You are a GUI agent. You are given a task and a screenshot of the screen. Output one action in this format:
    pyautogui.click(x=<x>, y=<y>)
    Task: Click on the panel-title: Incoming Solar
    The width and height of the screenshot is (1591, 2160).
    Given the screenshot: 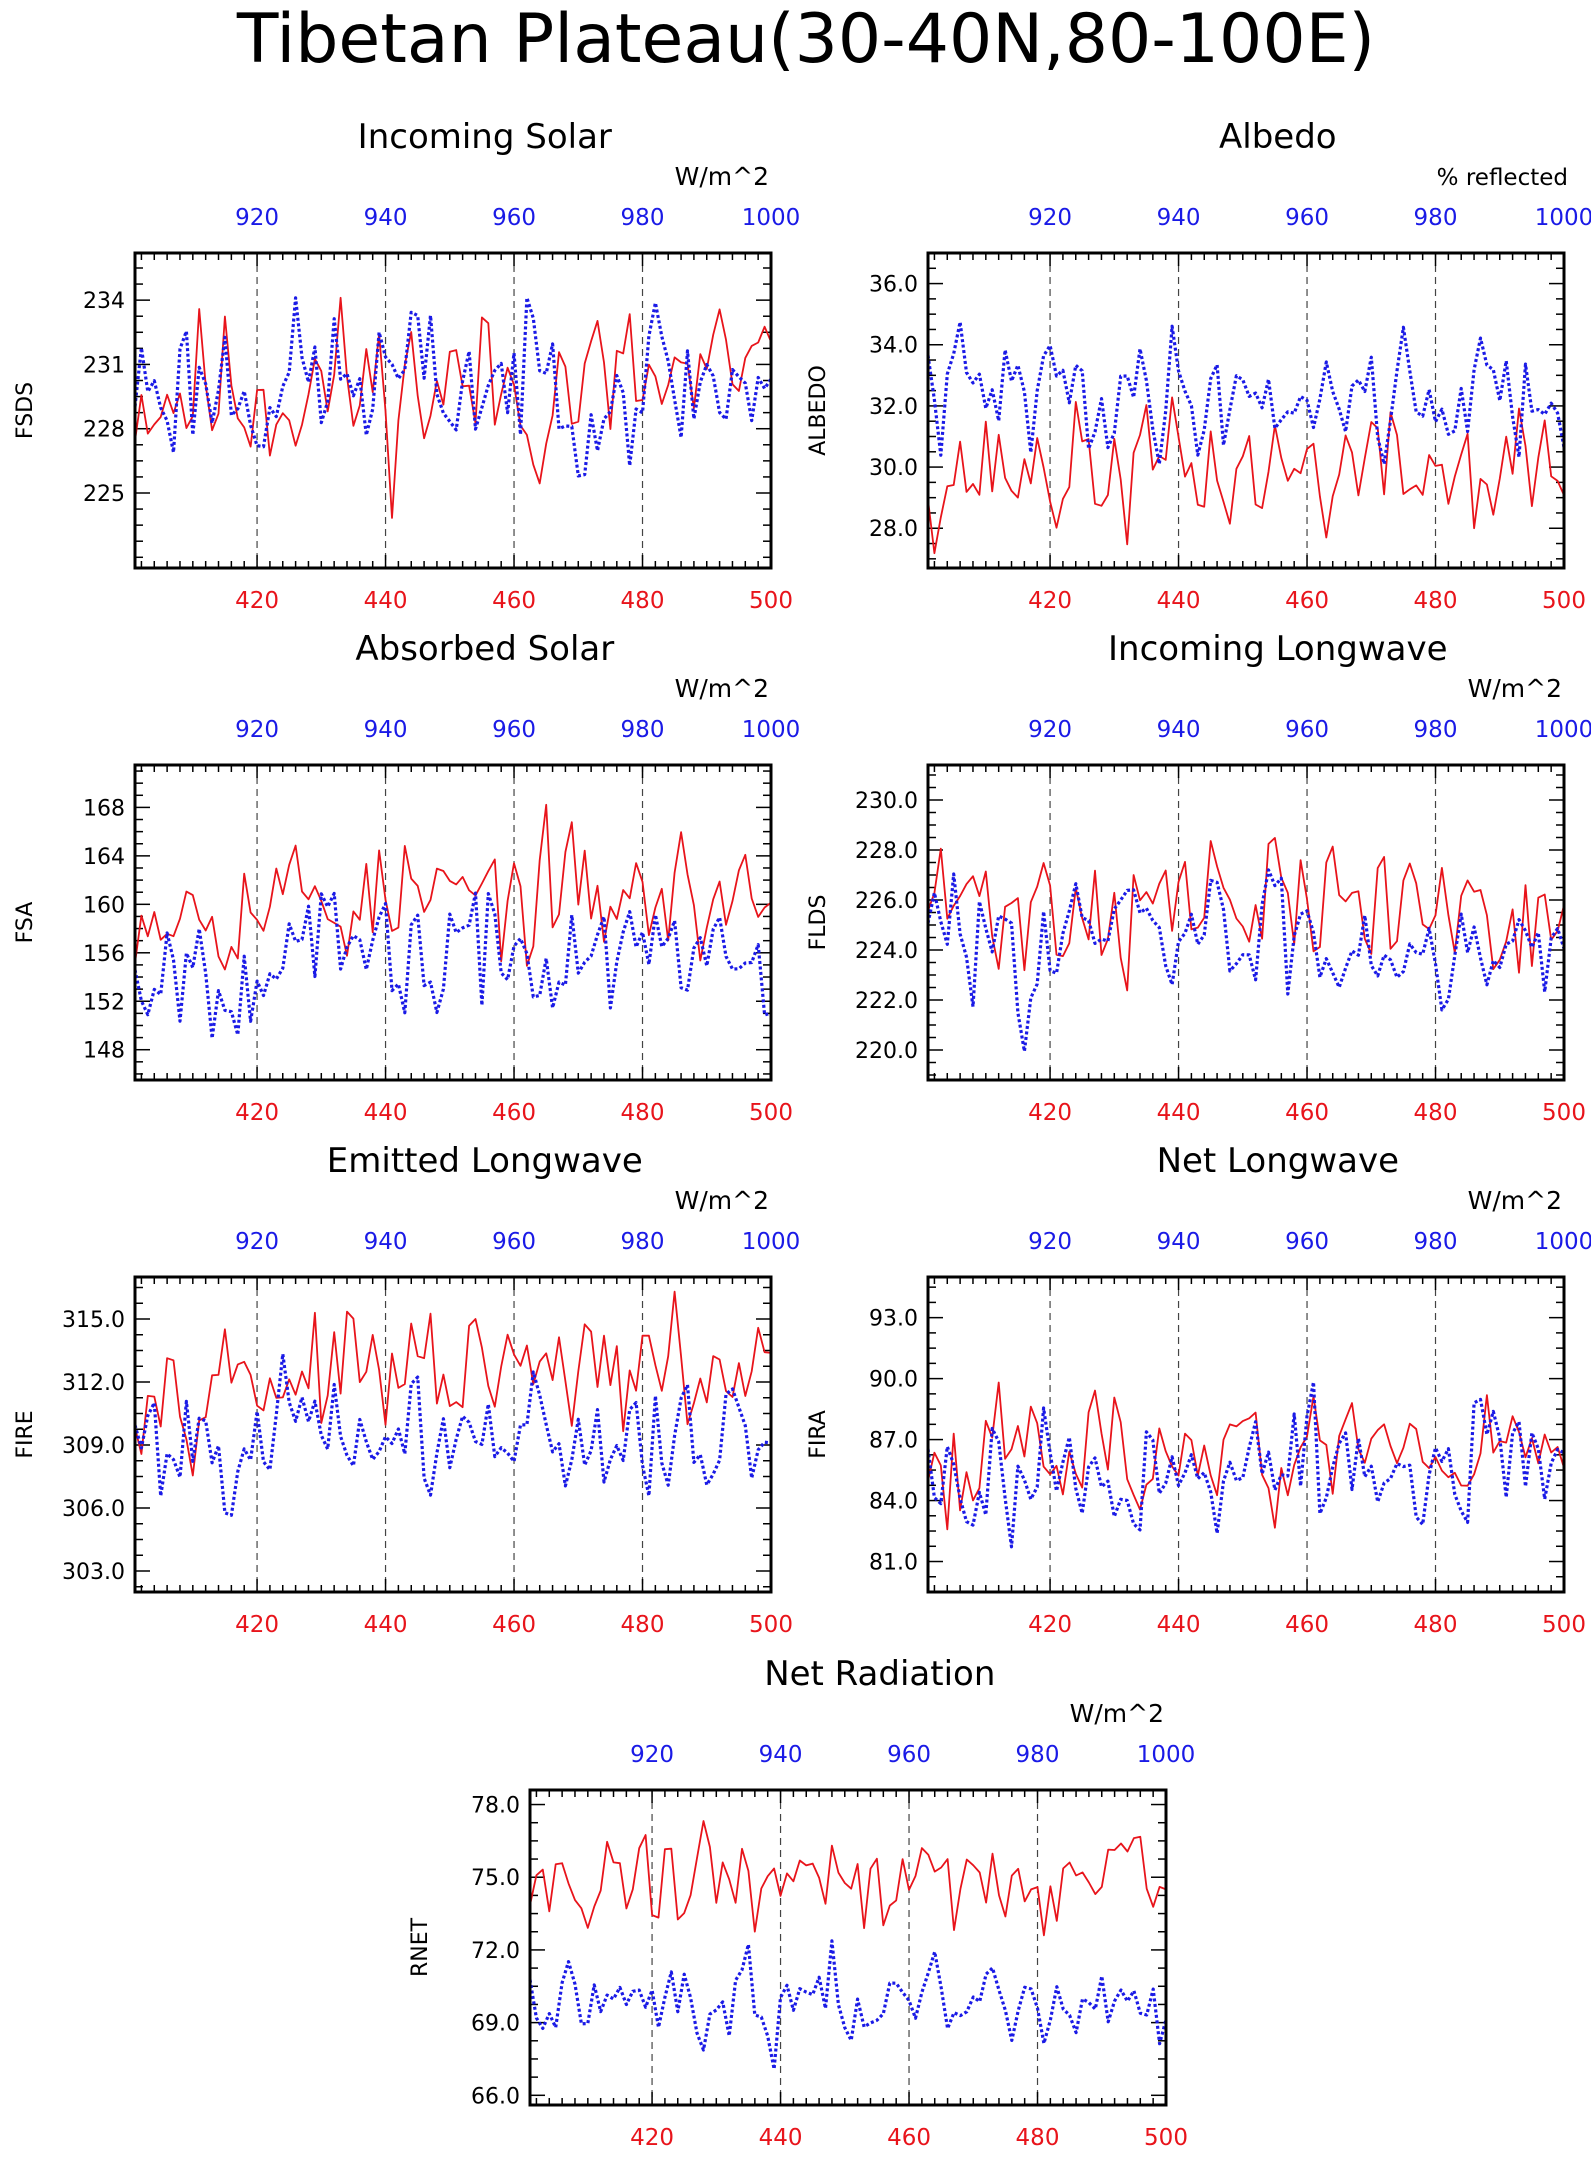 What is the action you would take?
    pyautogui.click(x=485, y=137)
    